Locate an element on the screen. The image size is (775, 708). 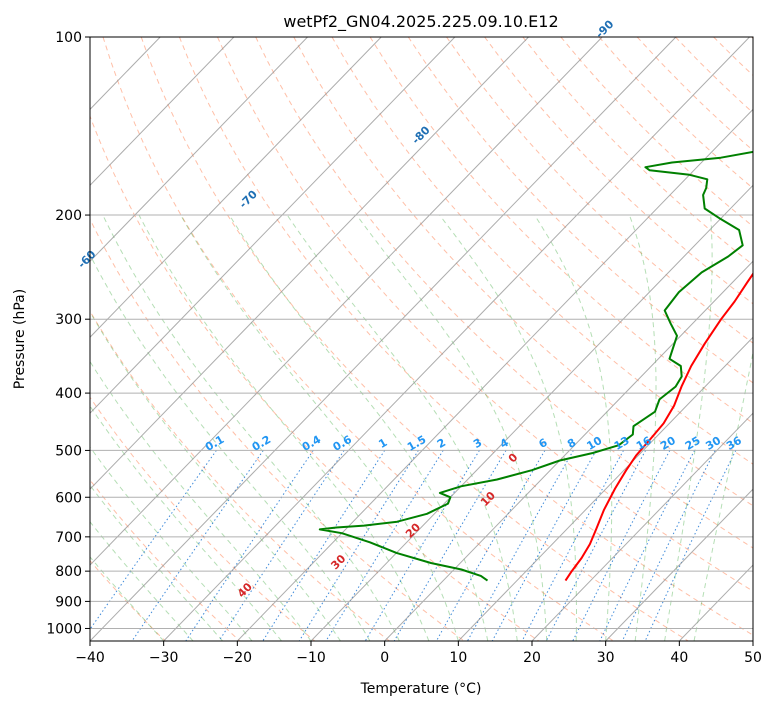
y-tick-label: 700 is located at coordinates (68, 538).